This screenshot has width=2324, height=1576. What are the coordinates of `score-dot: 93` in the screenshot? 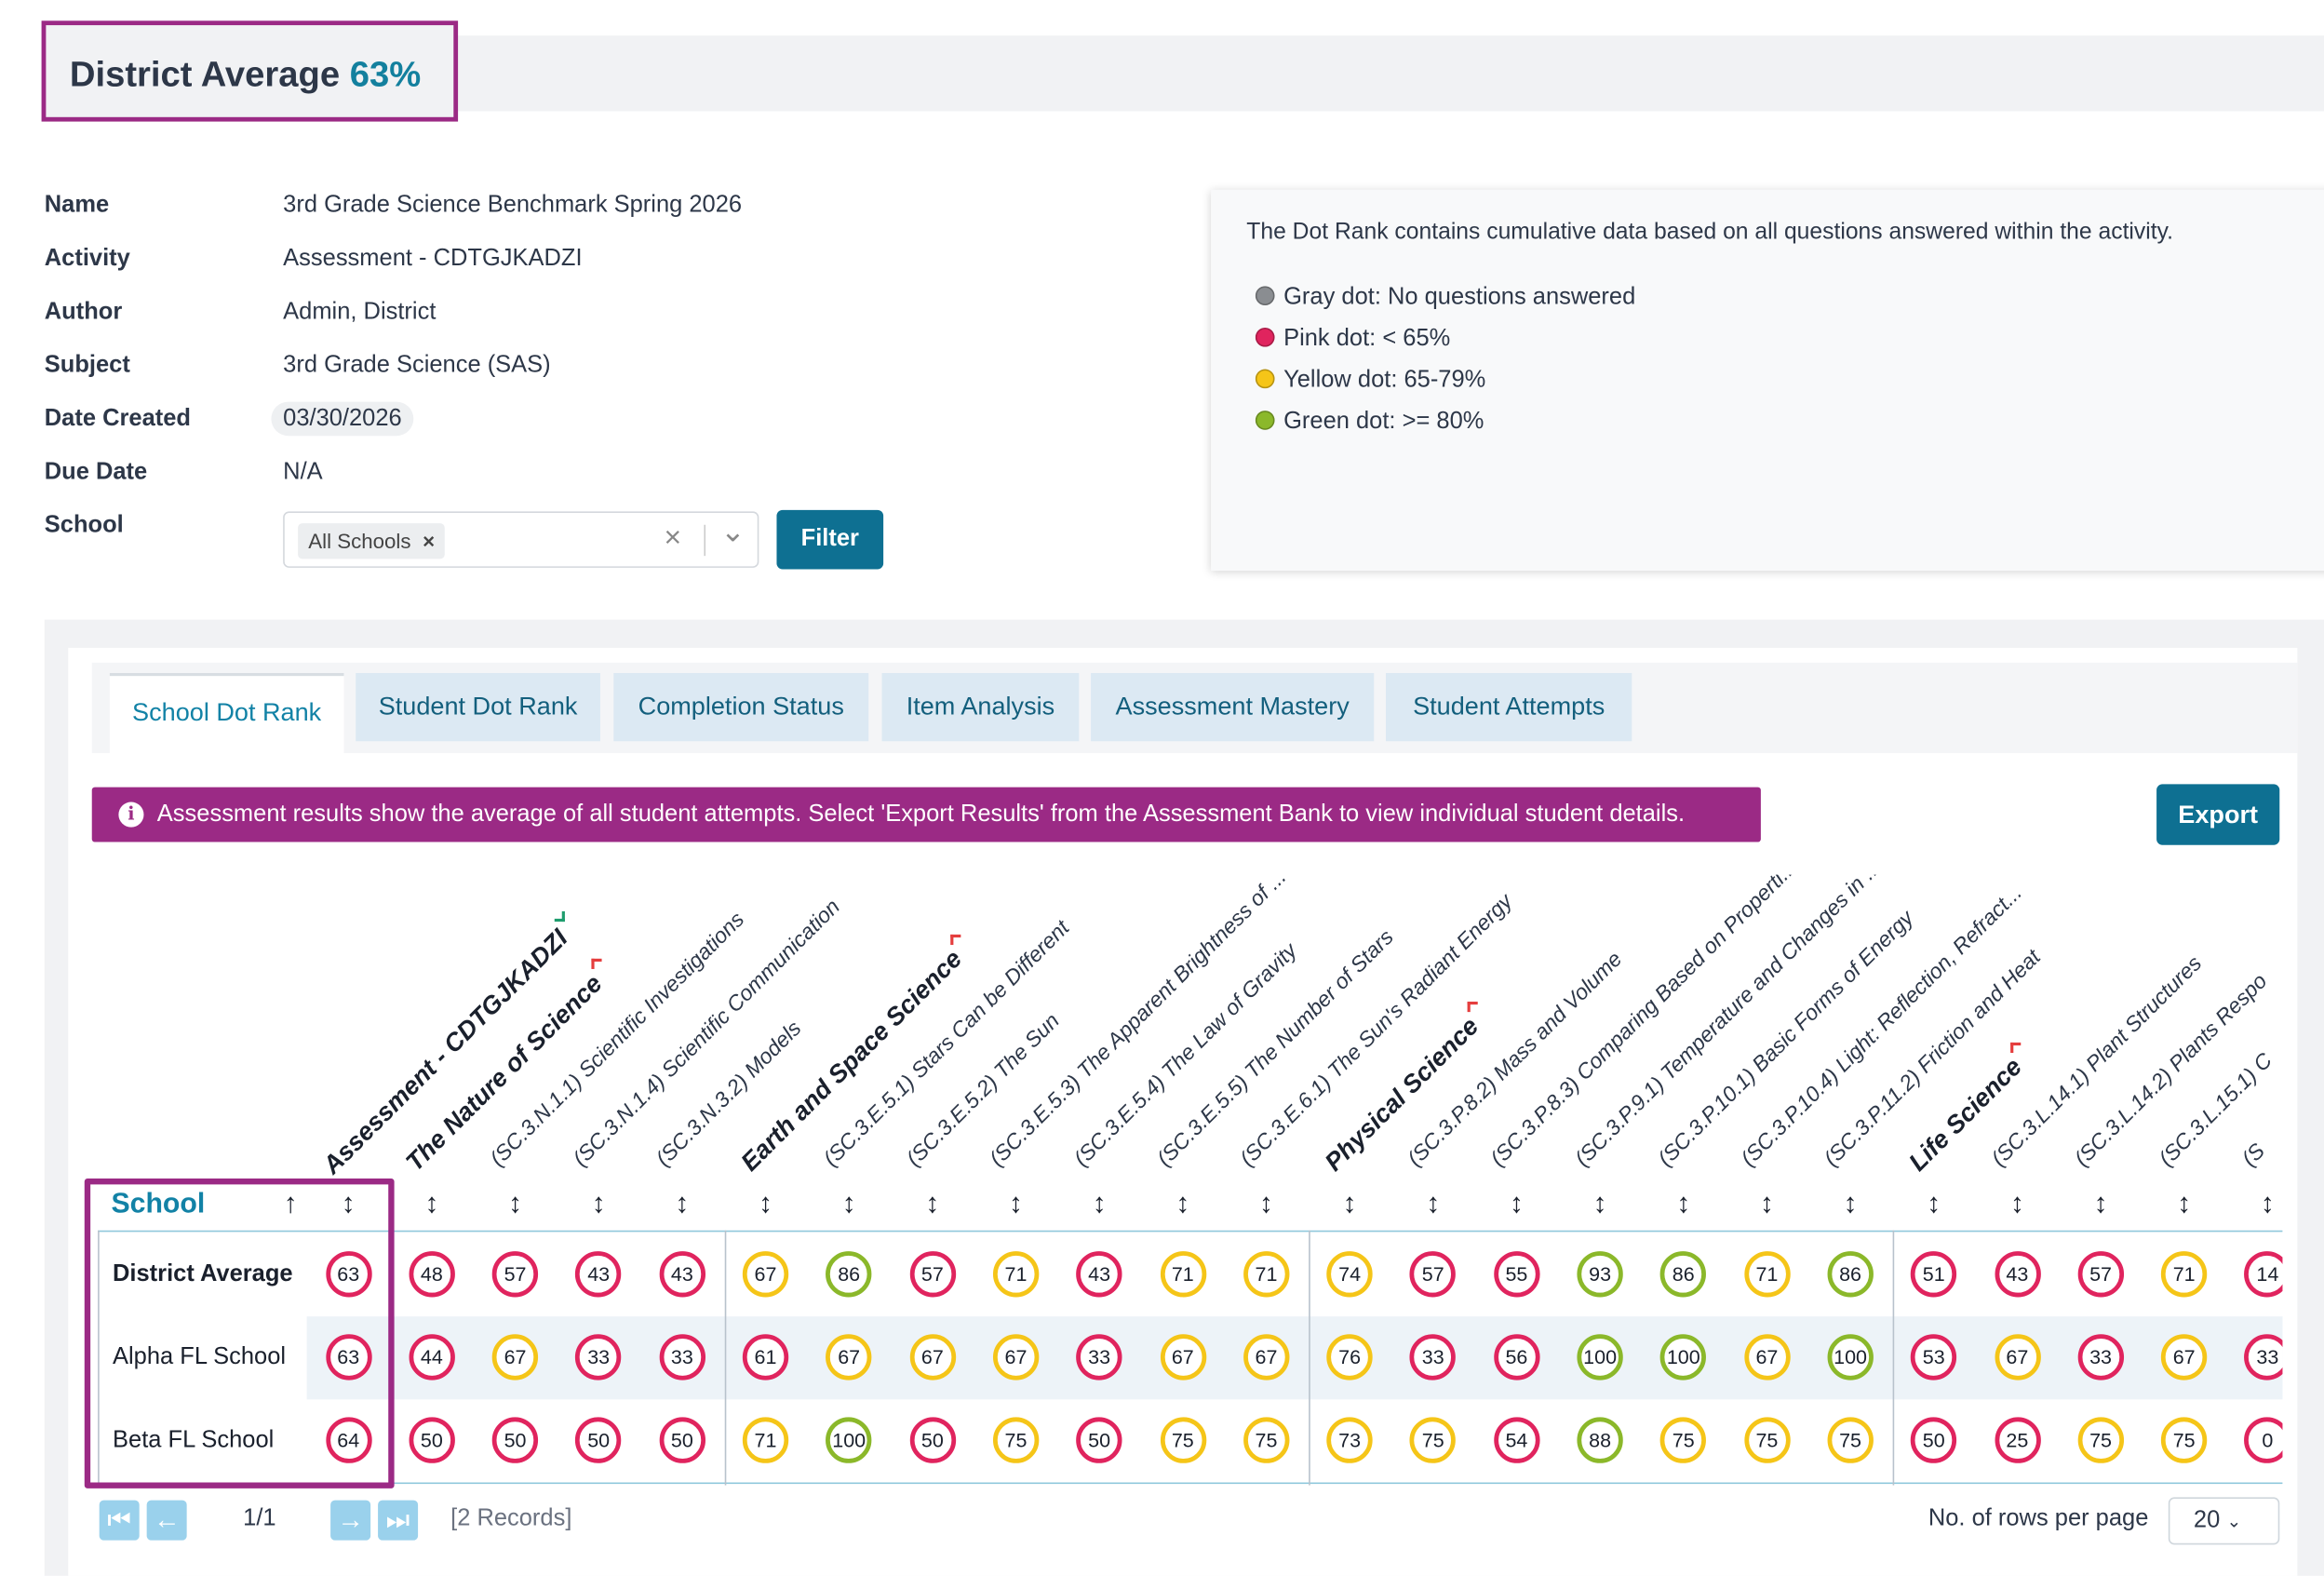 It's located at (1600, 1275).